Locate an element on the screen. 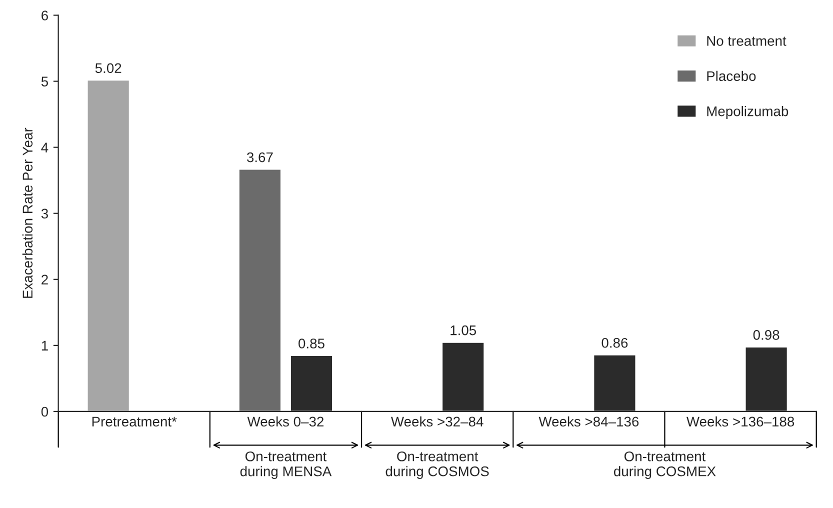 Image resolution: width=833 pixels, height=508 pixels. data-label: 0.98 is located at coordinates (766, 335).